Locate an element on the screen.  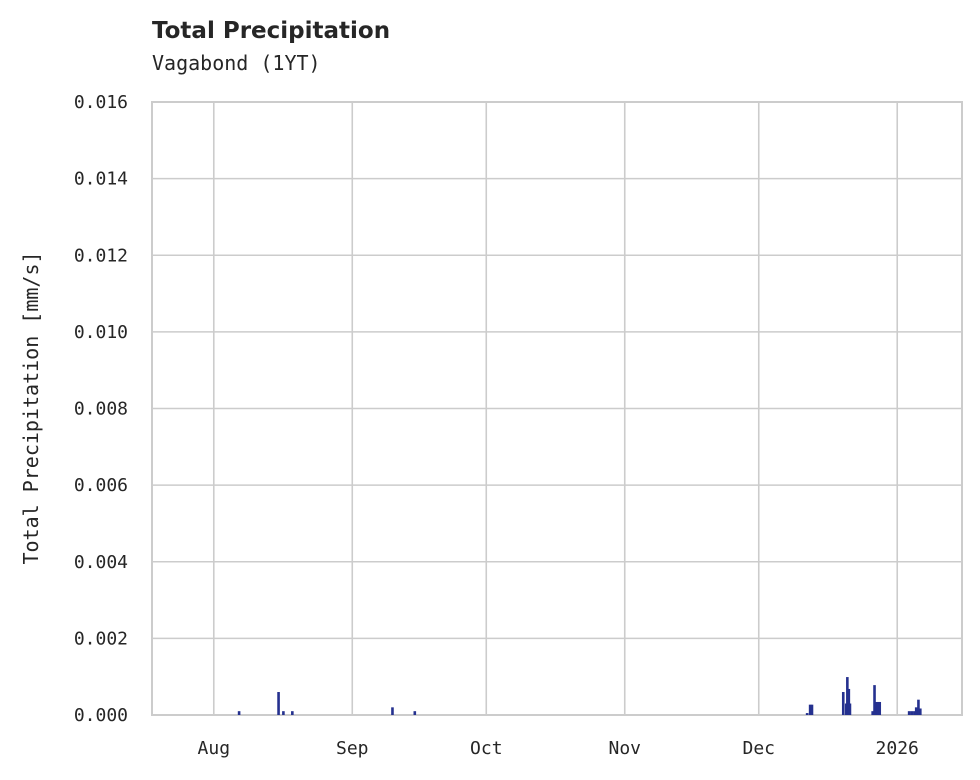
y-tick-label: 0.016 is located at coordinates (101, 102).